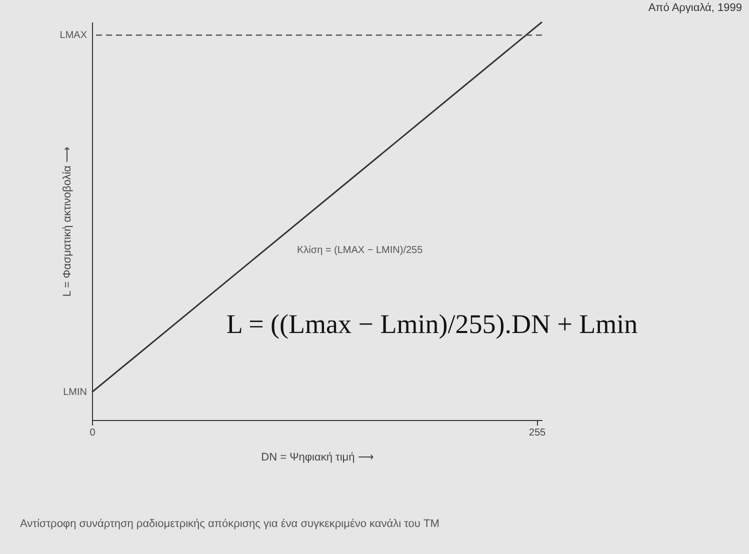 The width and height of the screenshot is (749, 554). What do you see at coordinates (68, 221) in the screenshot?
I see `y-axis-title: L = Φασματική ακτινοβολία ⟶` at bounding box center [68, 221].